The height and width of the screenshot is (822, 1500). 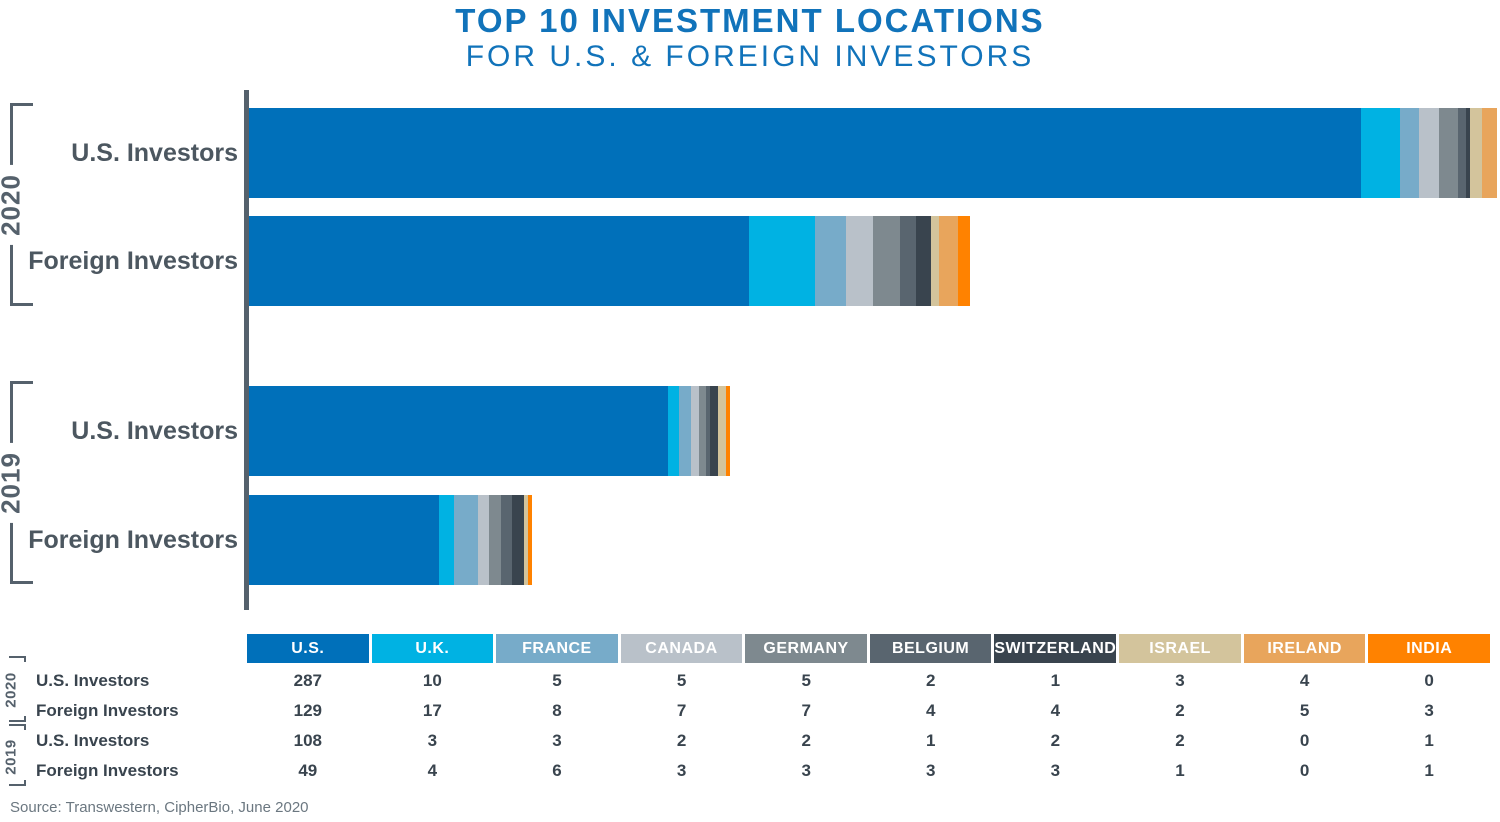 What do you see at coordinates (930, 648) in the screenshot?
I see `legend-cell-belgium: BELGIUM` at bounding box center [930, 648].